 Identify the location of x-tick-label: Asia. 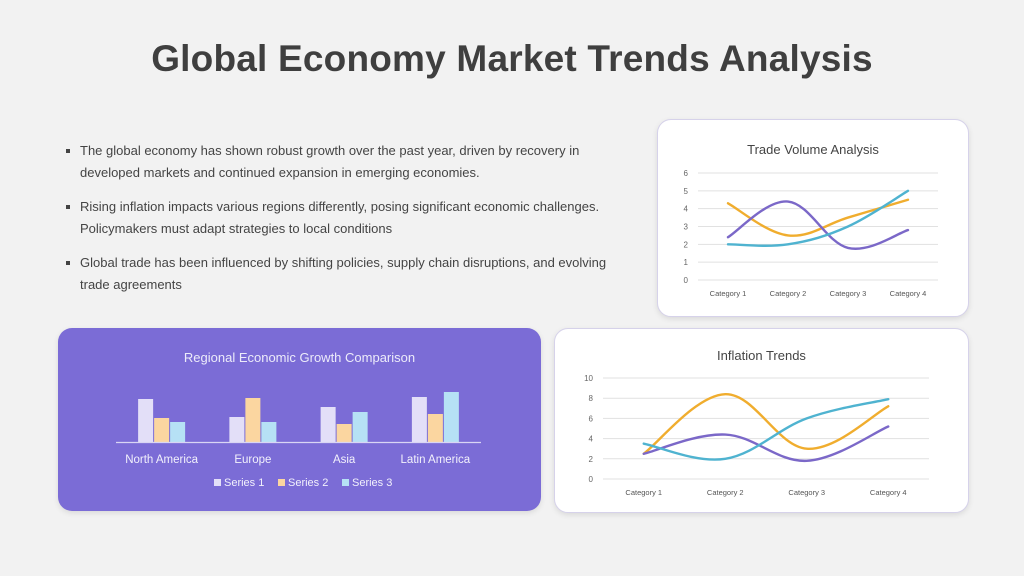
(344, 460).